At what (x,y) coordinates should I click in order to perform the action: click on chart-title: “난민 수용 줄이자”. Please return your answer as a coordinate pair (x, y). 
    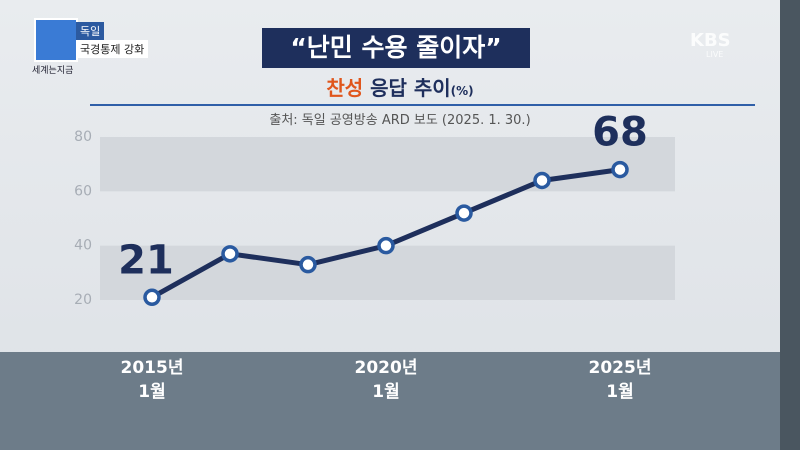
    Looking at the image, I should click on (396, 48).